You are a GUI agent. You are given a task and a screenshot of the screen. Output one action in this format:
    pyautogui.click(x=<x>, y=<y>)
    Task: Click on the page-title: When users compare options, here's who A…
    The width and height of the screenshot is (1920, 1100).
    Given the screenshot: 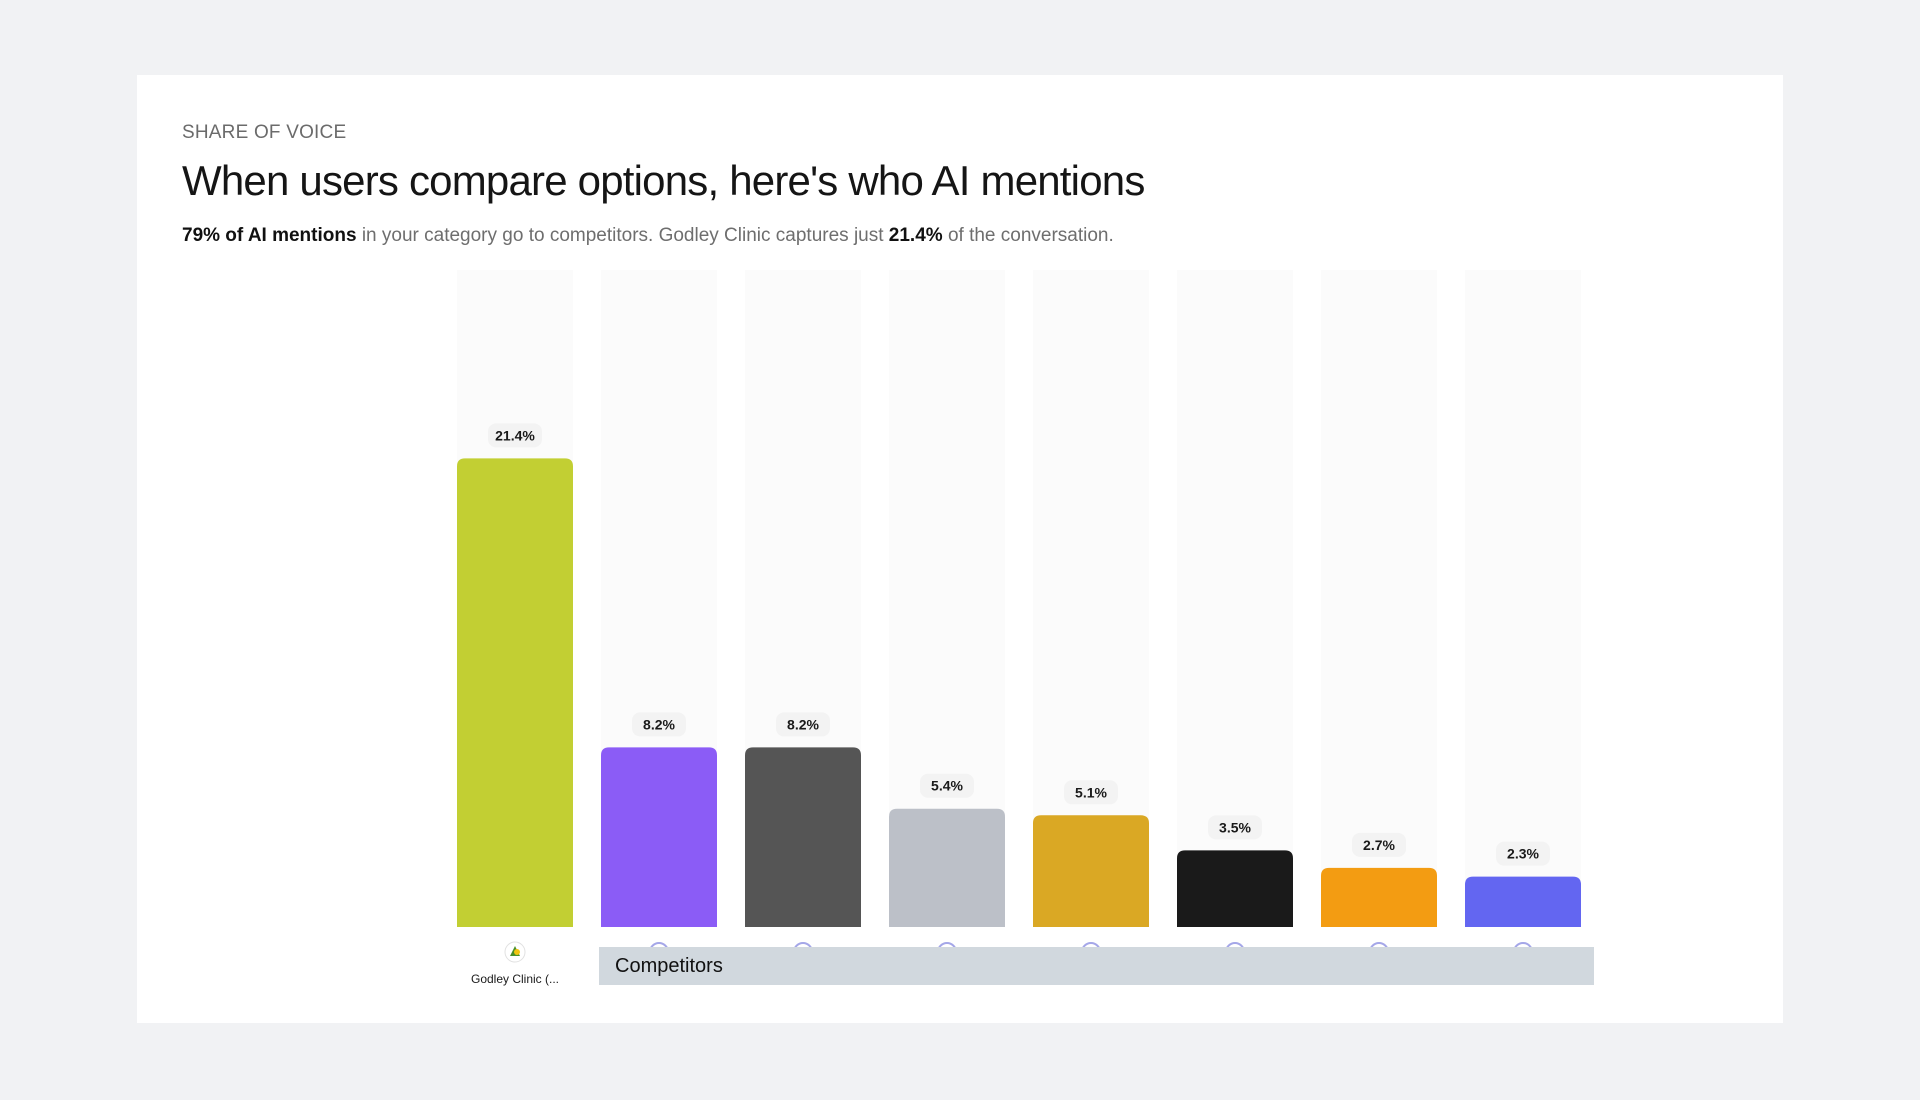 What is the action you would take?
    pyautogui.click(x=663, y=180)
    